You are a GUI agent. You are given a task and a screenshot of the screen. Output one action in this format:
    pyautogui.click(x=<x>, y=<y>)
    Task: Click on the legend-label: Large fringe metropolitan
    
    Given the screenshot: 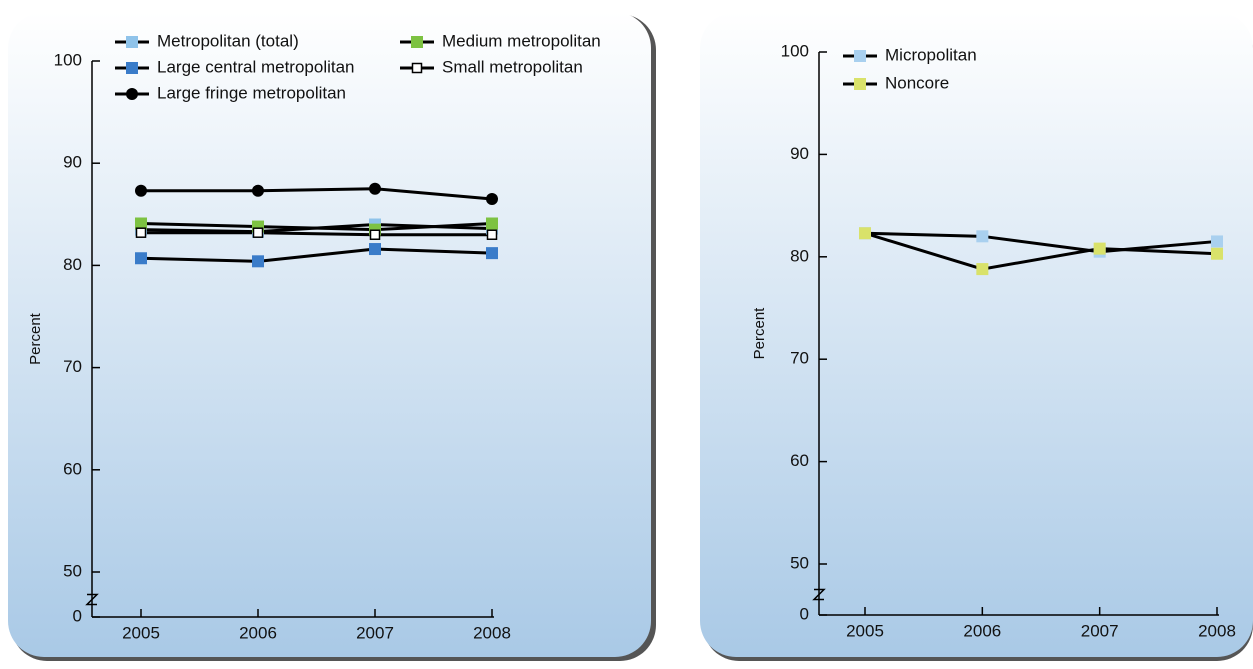 What is the action you would take?
    pyautogui.click(x=251, y=92)
    